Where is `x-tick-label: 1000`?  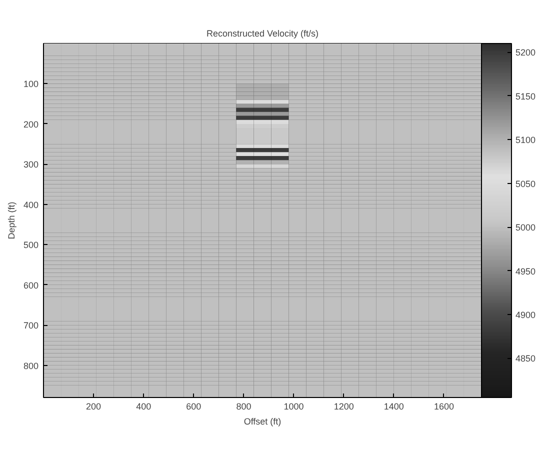 x-tick-label: 1000 is located at coordinates (294, 407).